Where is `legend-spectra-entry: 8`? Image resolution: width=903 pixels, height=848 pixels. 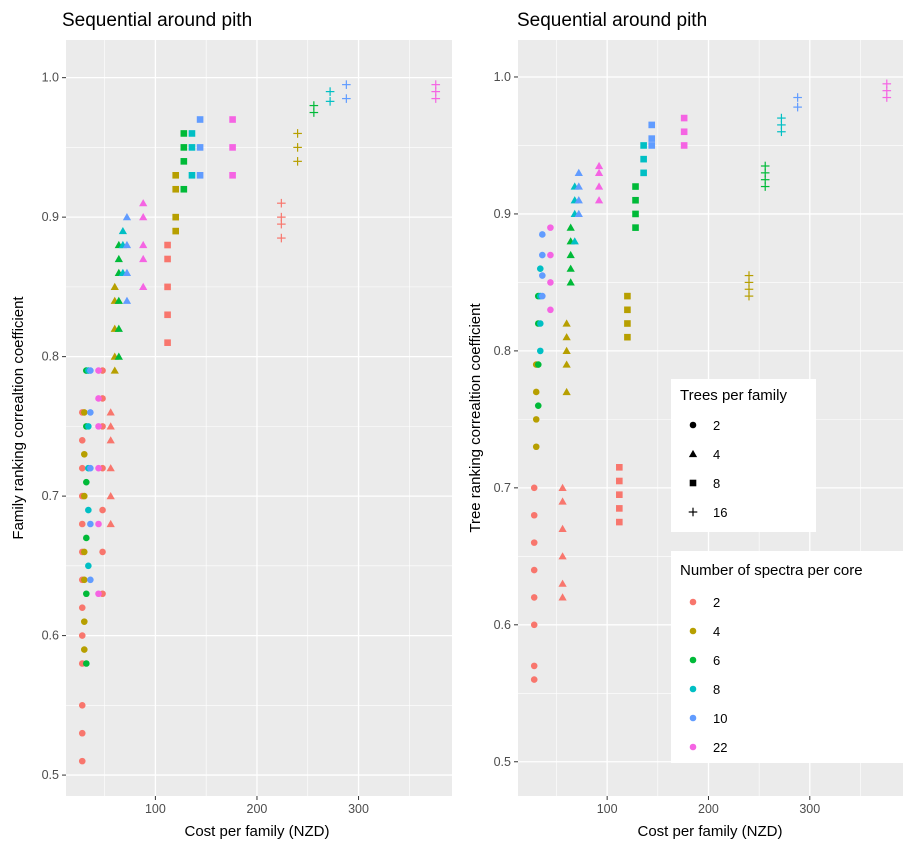
legend-spectra-entry: 8 is located at coordinates (704, 689).